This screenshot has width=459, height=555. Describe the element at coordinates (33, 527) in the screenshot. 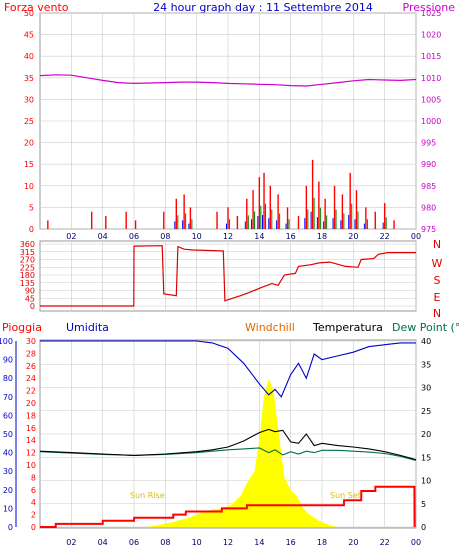

I see `rain-tick-label: 0` at that location.